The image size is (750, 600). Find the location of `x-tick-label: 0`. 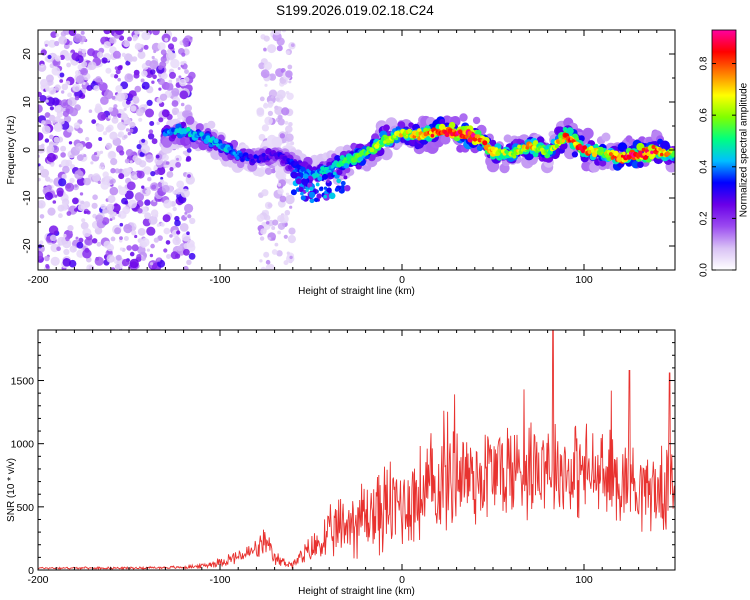

x-tick-label: 0 is located at coordinates (402, 580).